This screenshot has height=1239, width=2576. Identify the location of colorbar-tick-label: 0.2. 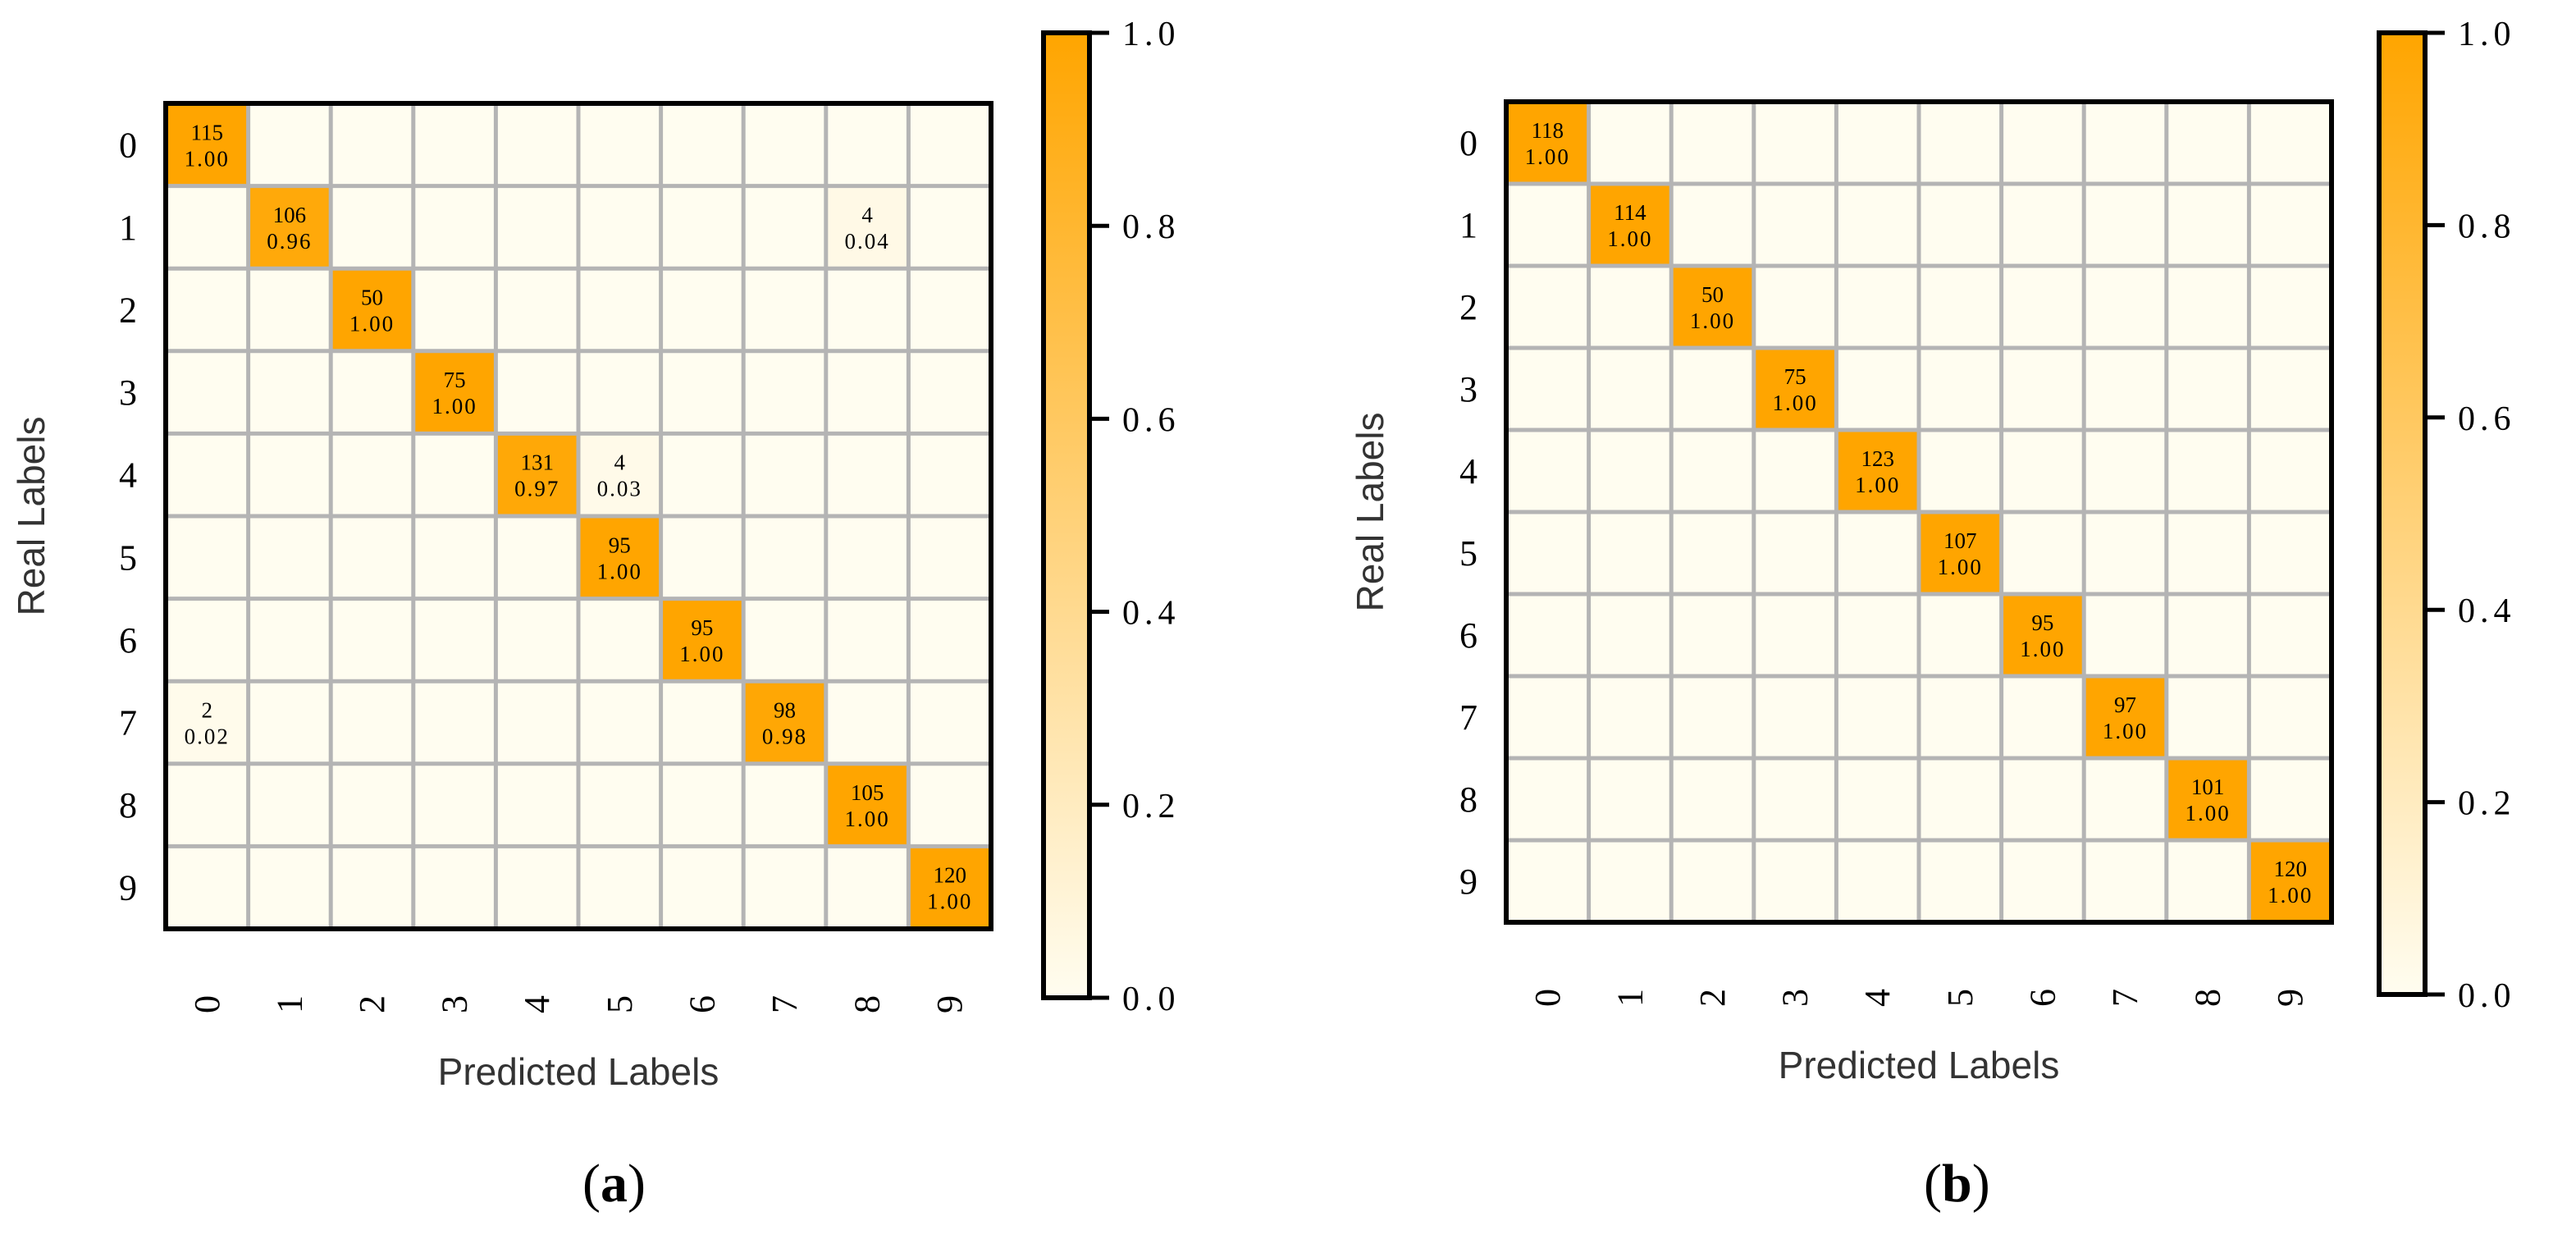
(1152, 806).